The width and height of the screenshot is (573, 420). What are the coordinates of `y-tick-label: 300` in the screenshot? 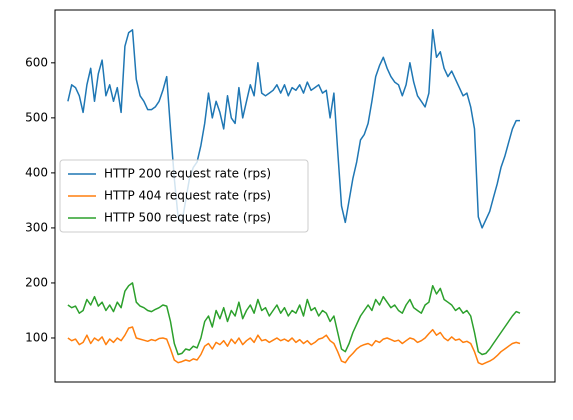 It's located at (36, 227).